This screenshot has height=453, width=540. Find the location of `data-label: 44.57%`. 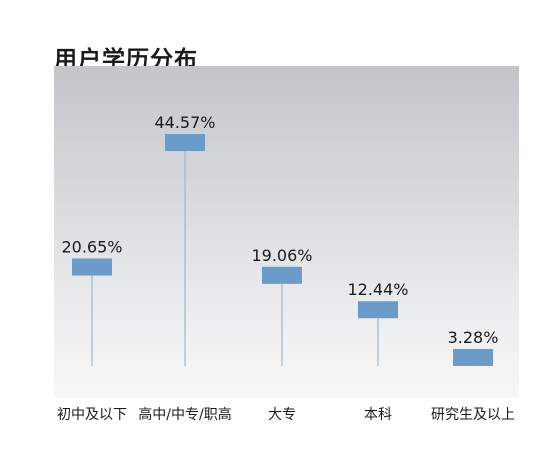

data-label: 44.57% is located at coordinates (184, 122).